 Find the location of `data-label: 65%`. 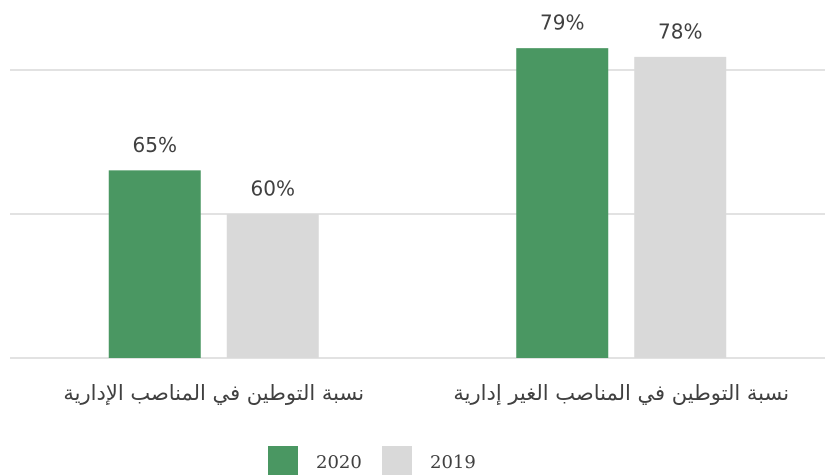

data-label: 65% is located at coordinates (155, 145).